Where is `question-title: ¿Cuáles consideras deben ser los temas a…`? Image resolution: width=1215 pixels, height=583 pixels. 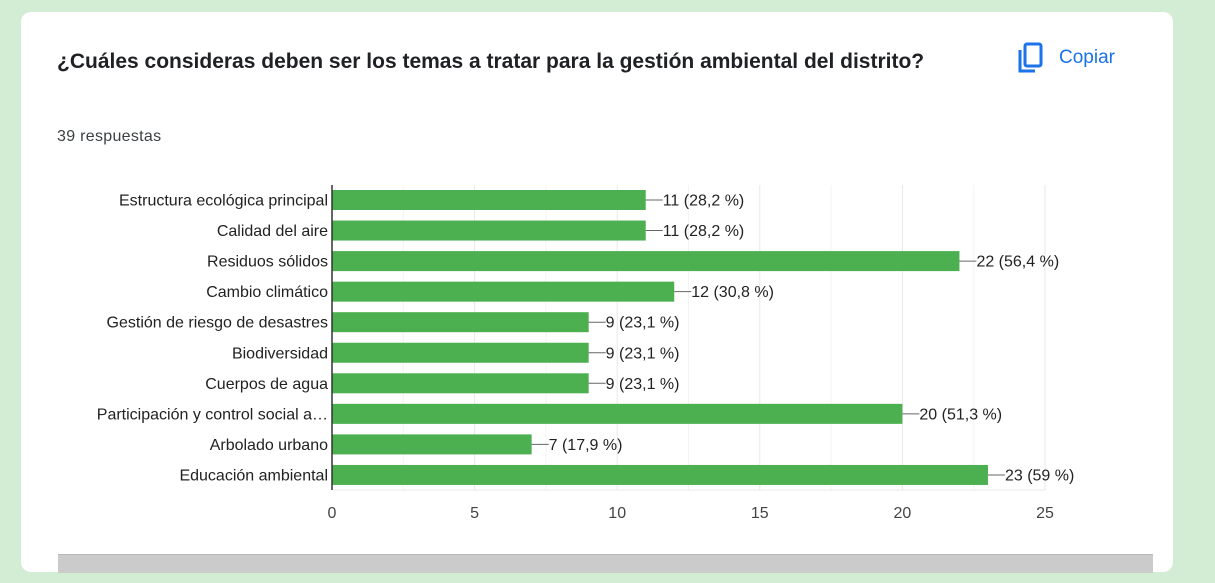
question-title: ¿Cuáles consideras deben ser los temas a… is located at coordinates (491, 61).